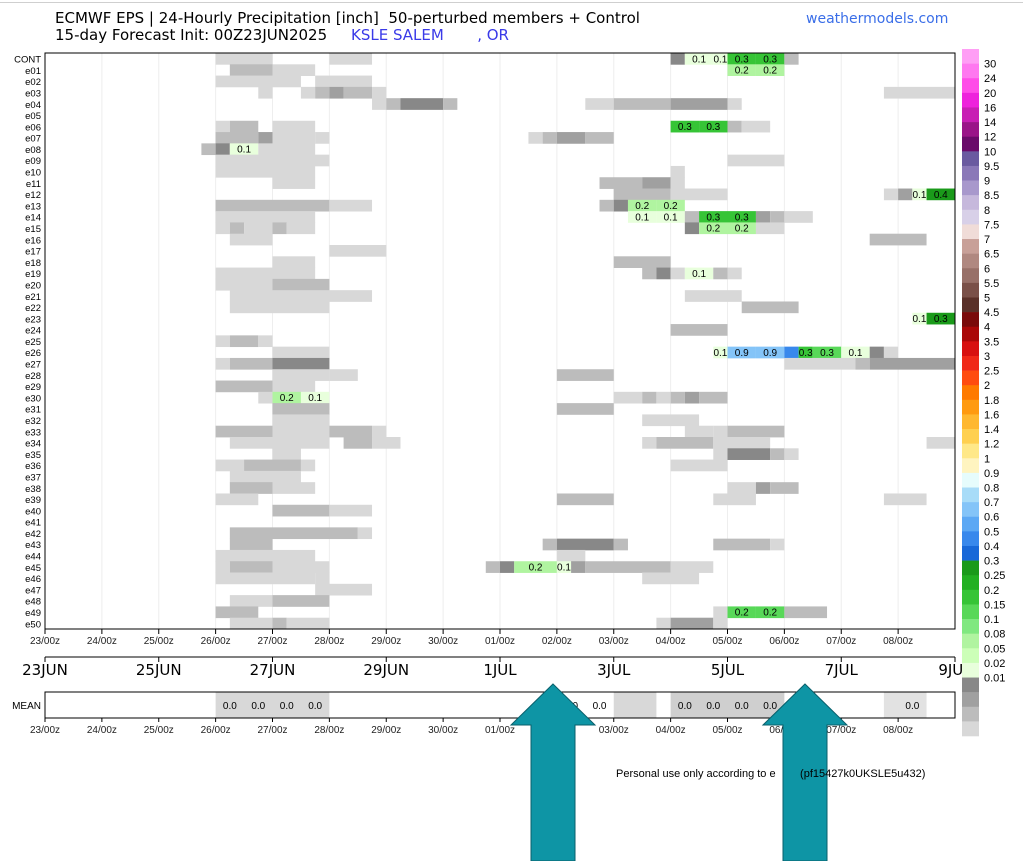 The height and width of the screenshot is (861, 1023). What do you see at coordinates (33, 421) in the screenshot?
I see `member-label: e32` at bounding box center [33, 421].